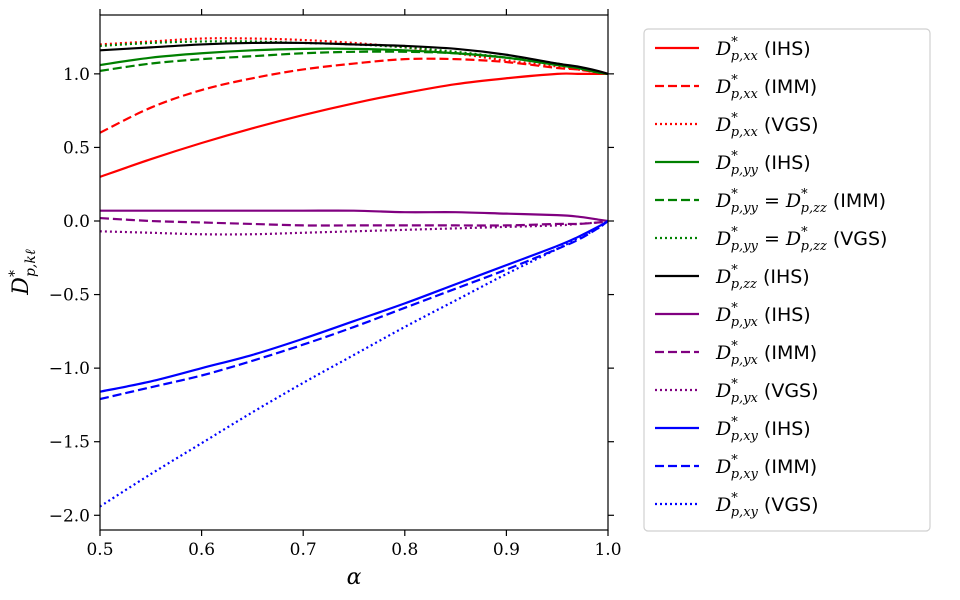  Describe the element at coordinates (506, 550) in the screenshot. I see `x-tick-label: 0.9` at that location.